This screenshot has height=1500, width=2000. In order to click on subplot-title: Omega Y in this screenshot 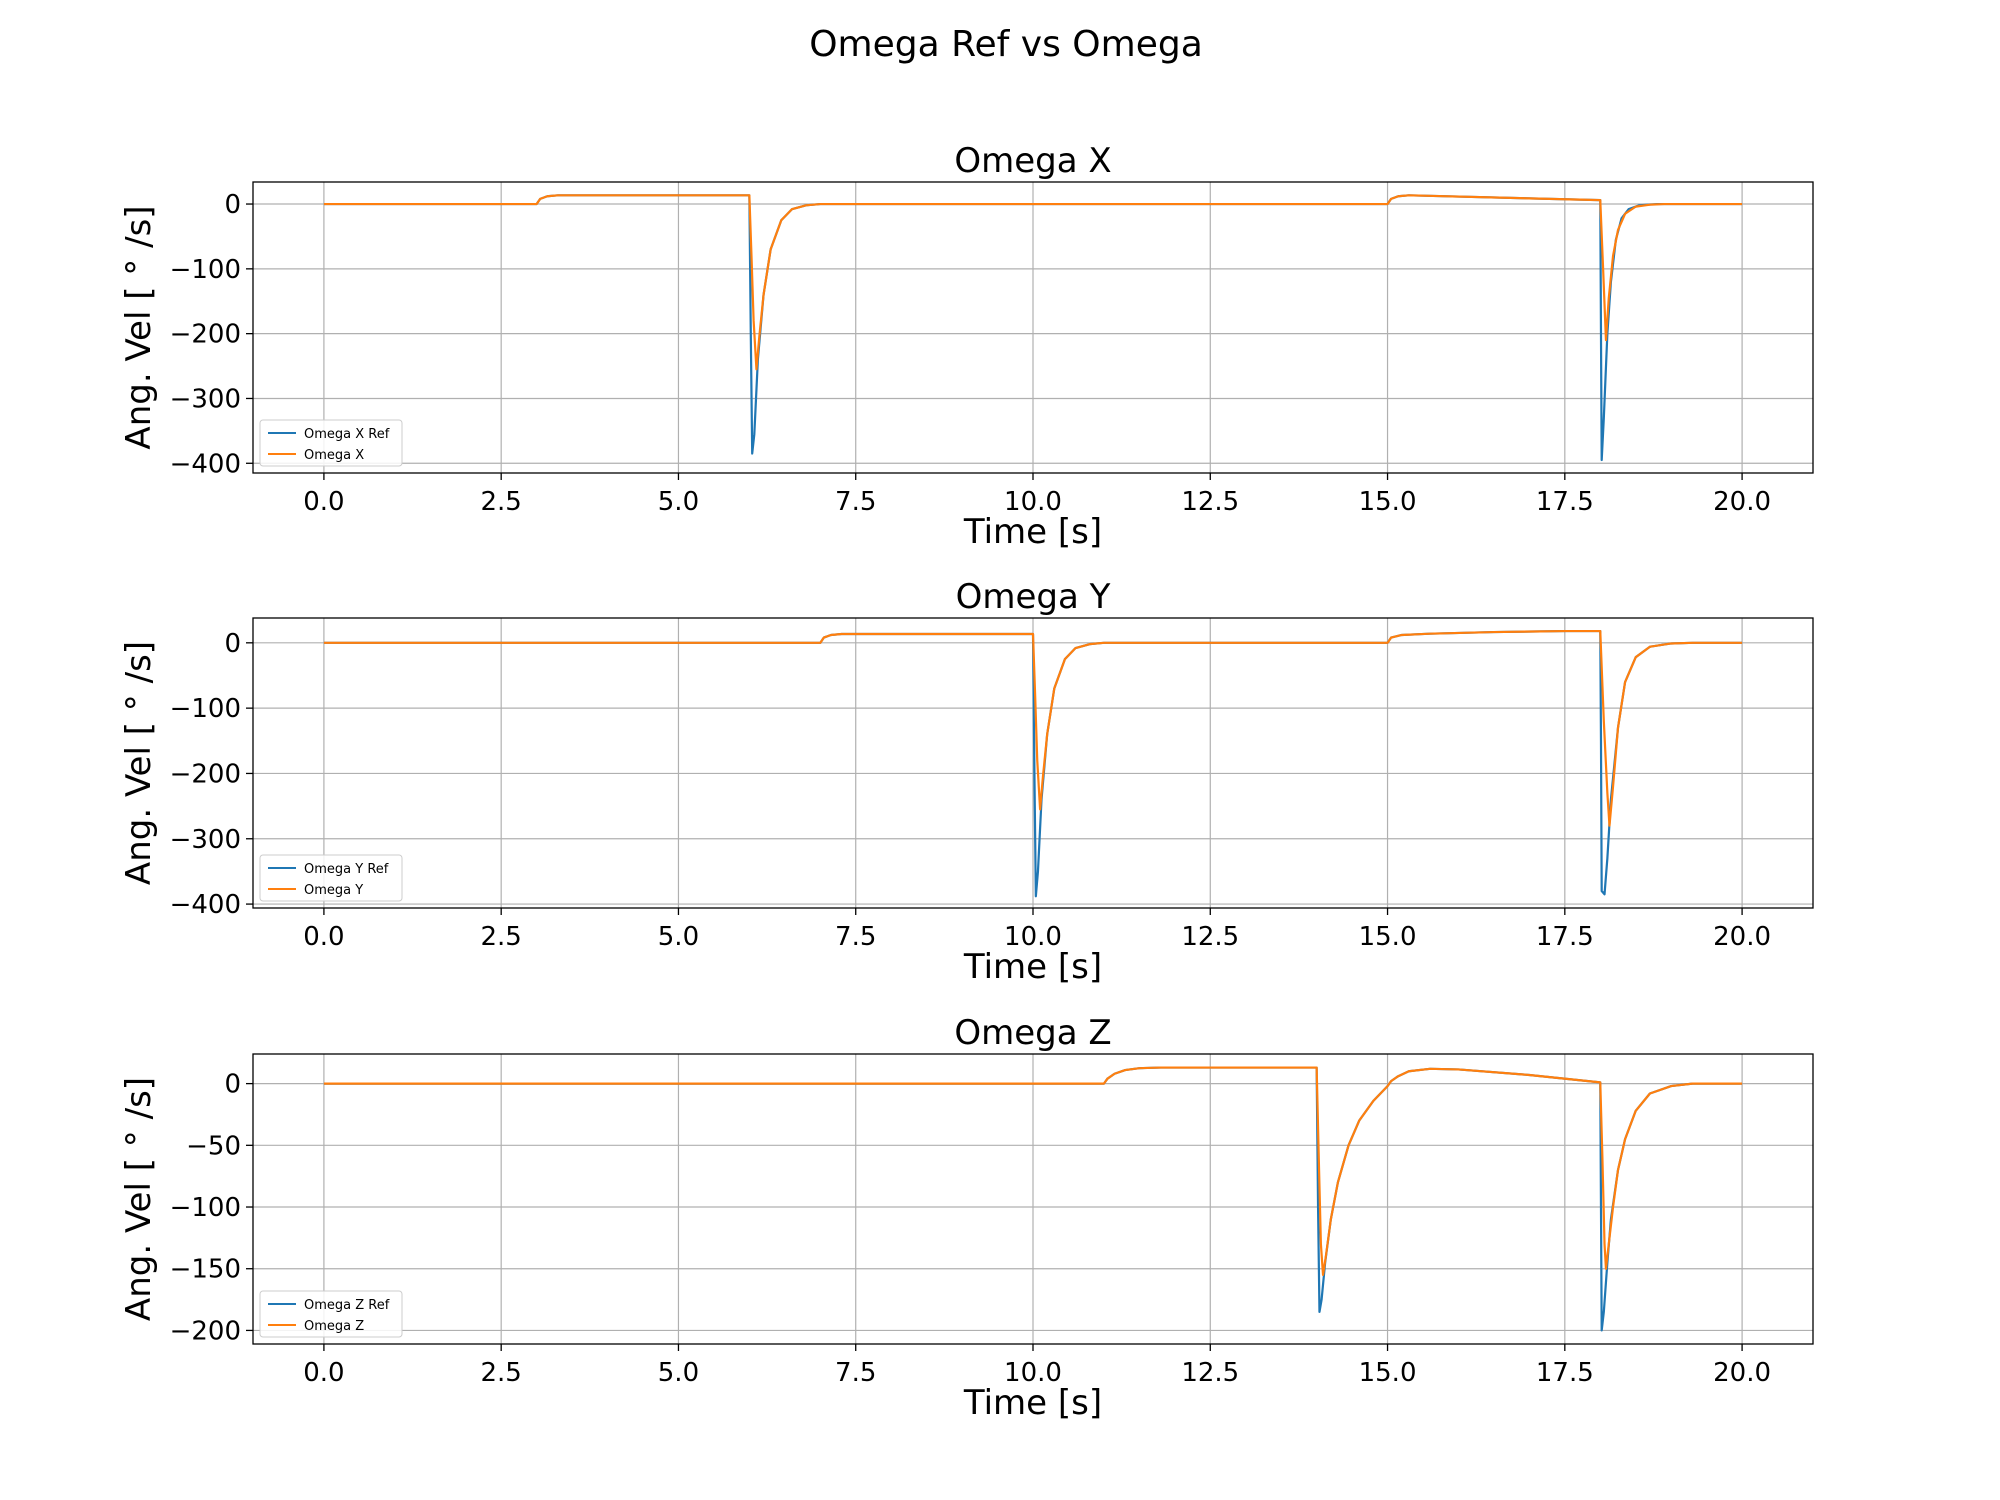, I will do `click(1033, 597)`.